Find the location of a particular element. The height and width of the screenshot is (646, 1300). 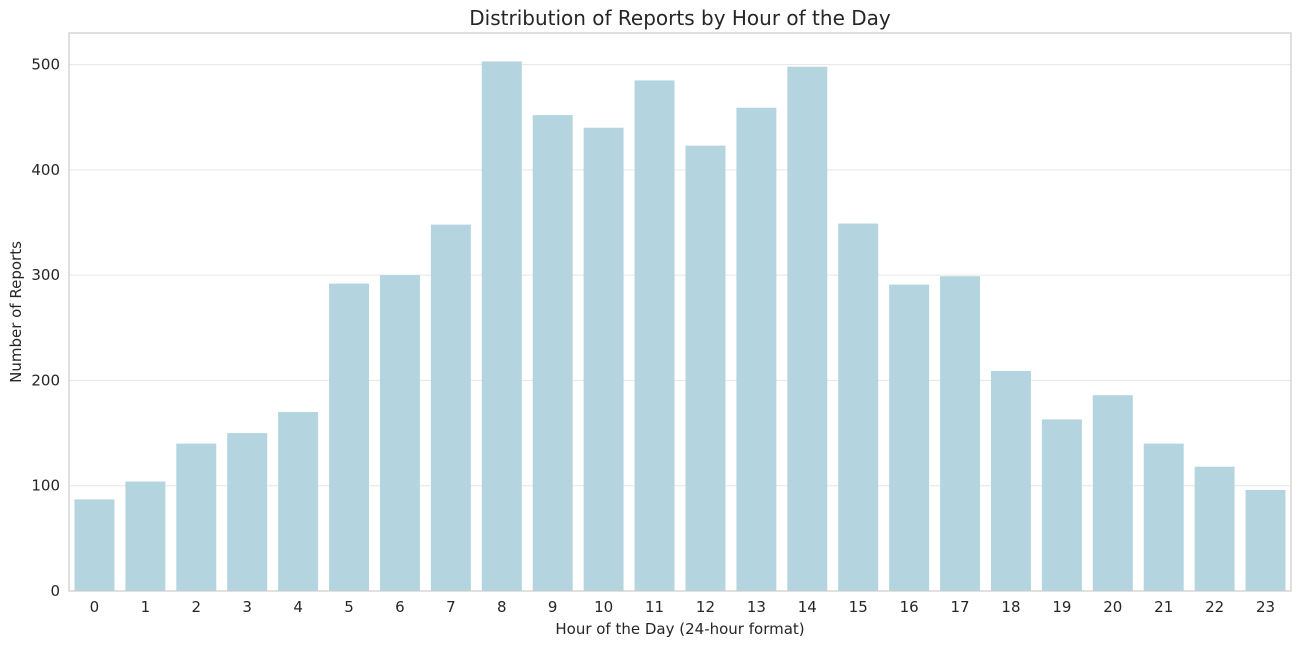

x-tick-label: 5 is located at coordinates (349, 607).